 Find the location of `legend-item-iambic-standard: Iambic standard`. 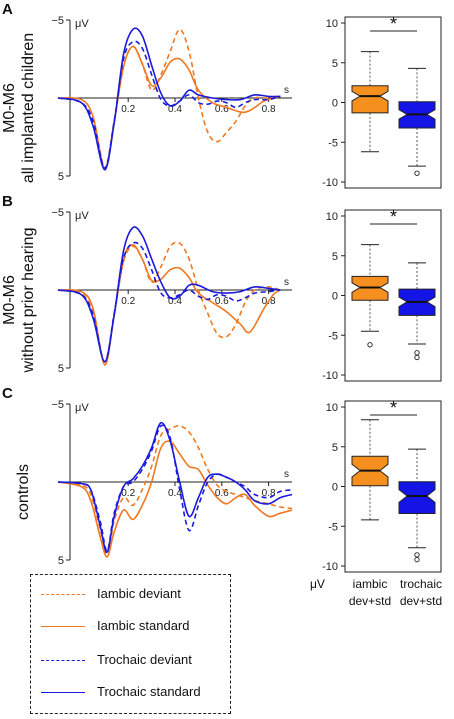

legend-item-iambic-standard: Iambic standard is located at coordinates (130, 627).